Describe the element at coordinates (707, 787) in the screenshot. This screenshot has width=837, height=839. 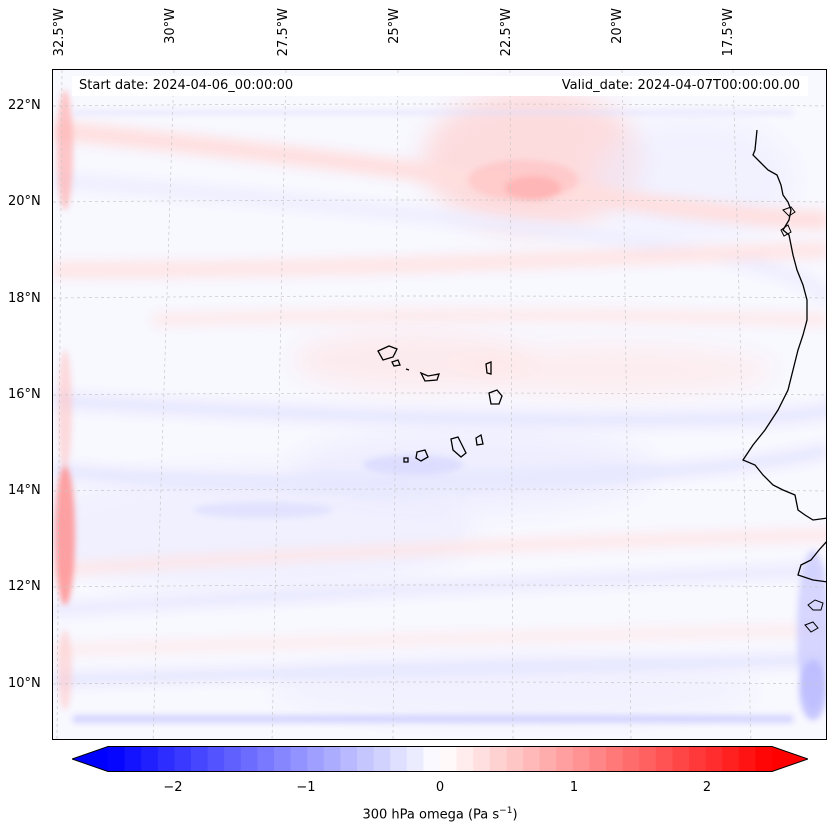
I see `colorbar-tick-2: 2` at that location.